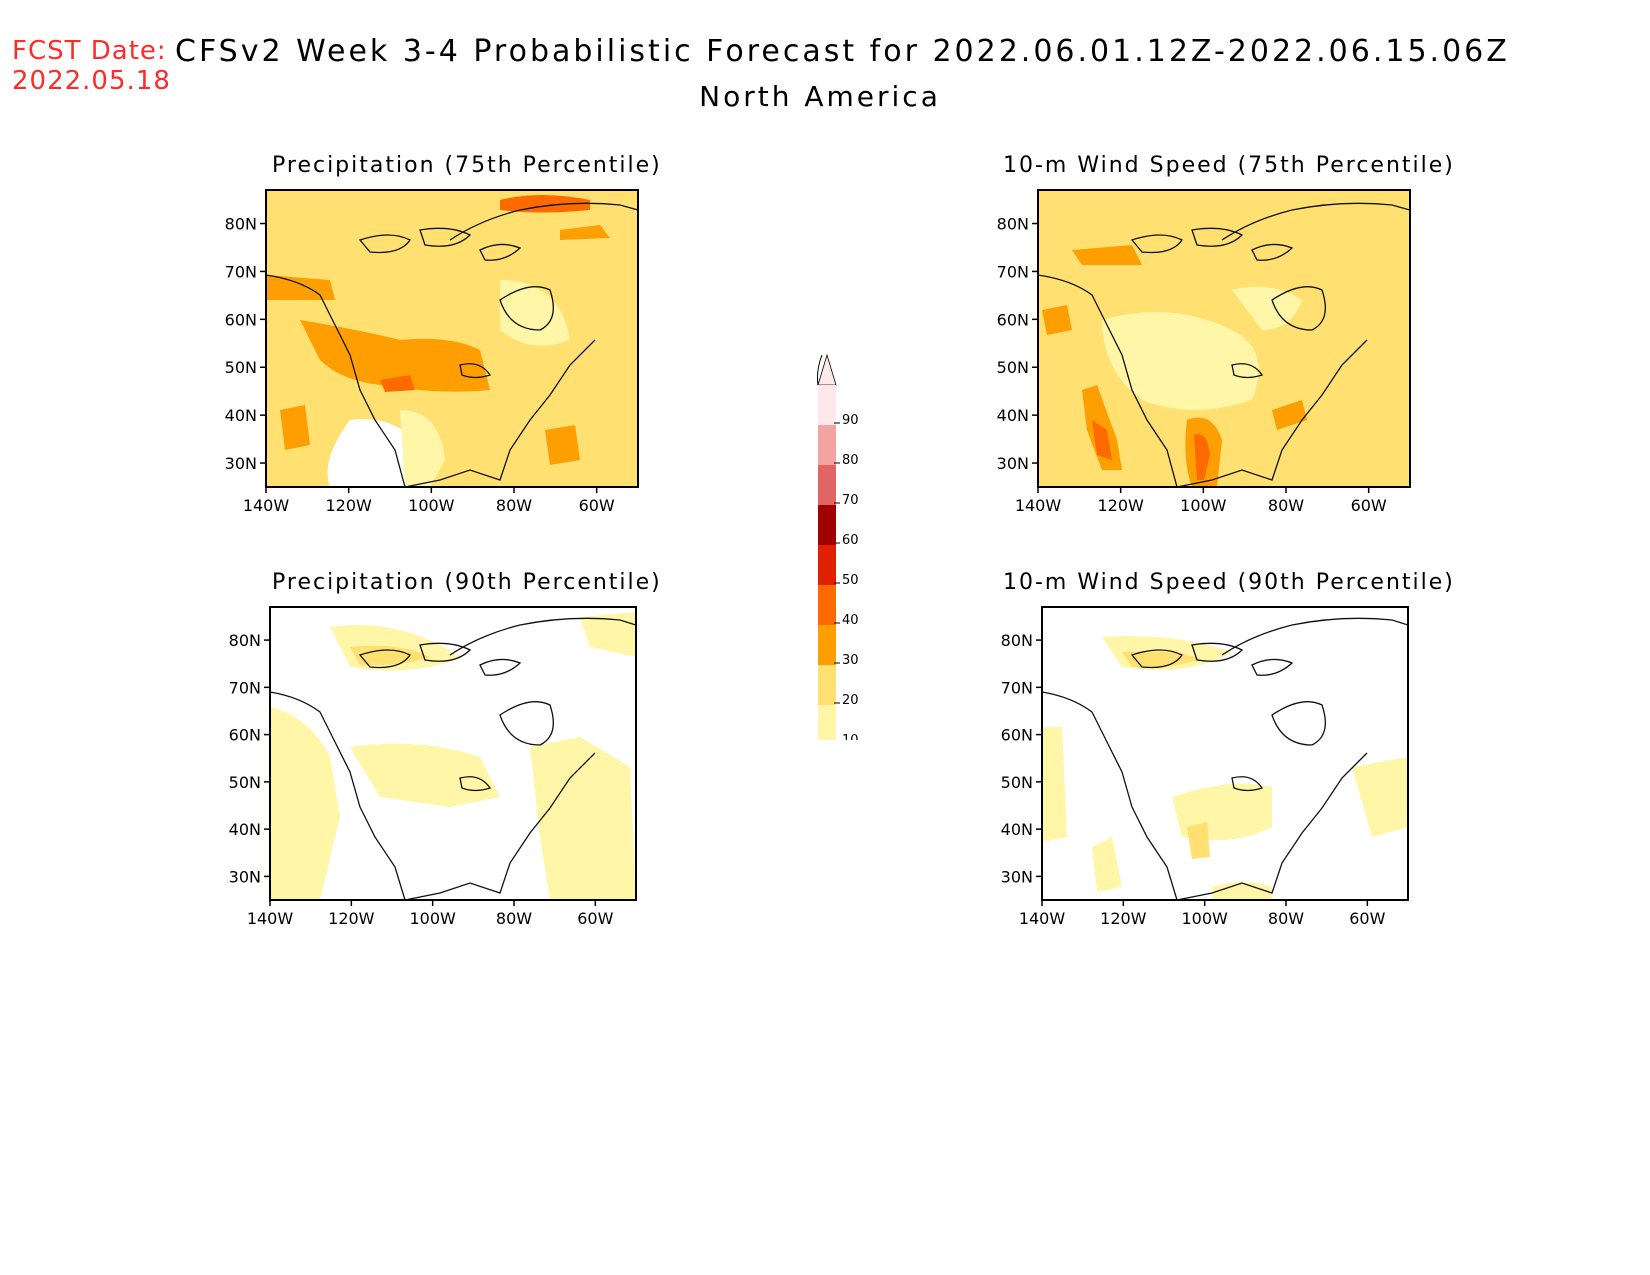 This screenshot has height=1275, width=1650. What do you see at coordinates (535, 313) in the screenshot?
I see `field-light-hudson` at bounding box center [535, 313].